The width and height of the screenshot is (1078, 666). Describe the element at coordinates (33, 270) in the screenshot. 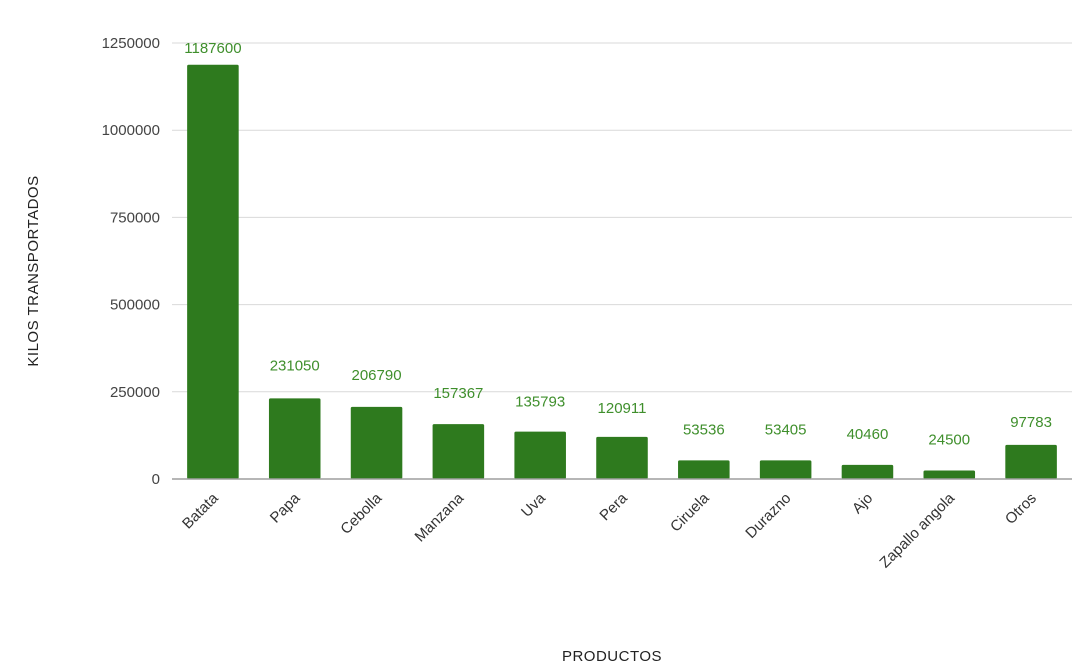

I see `y-axis-title: KILOS TRANSPORTADOS` at that location.